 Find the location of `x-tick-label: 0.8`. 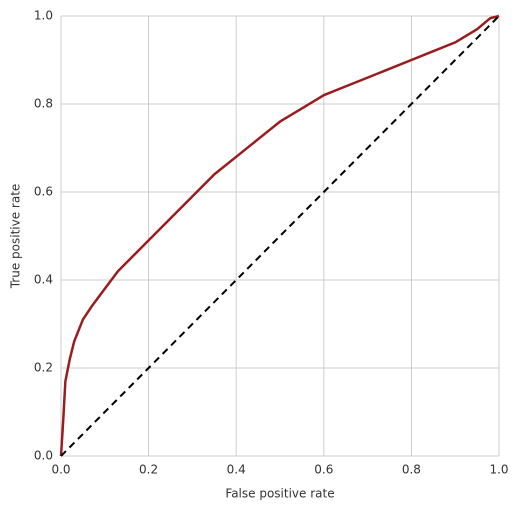

x-tick-label: 0.8 is located at coordinates (411, 470).